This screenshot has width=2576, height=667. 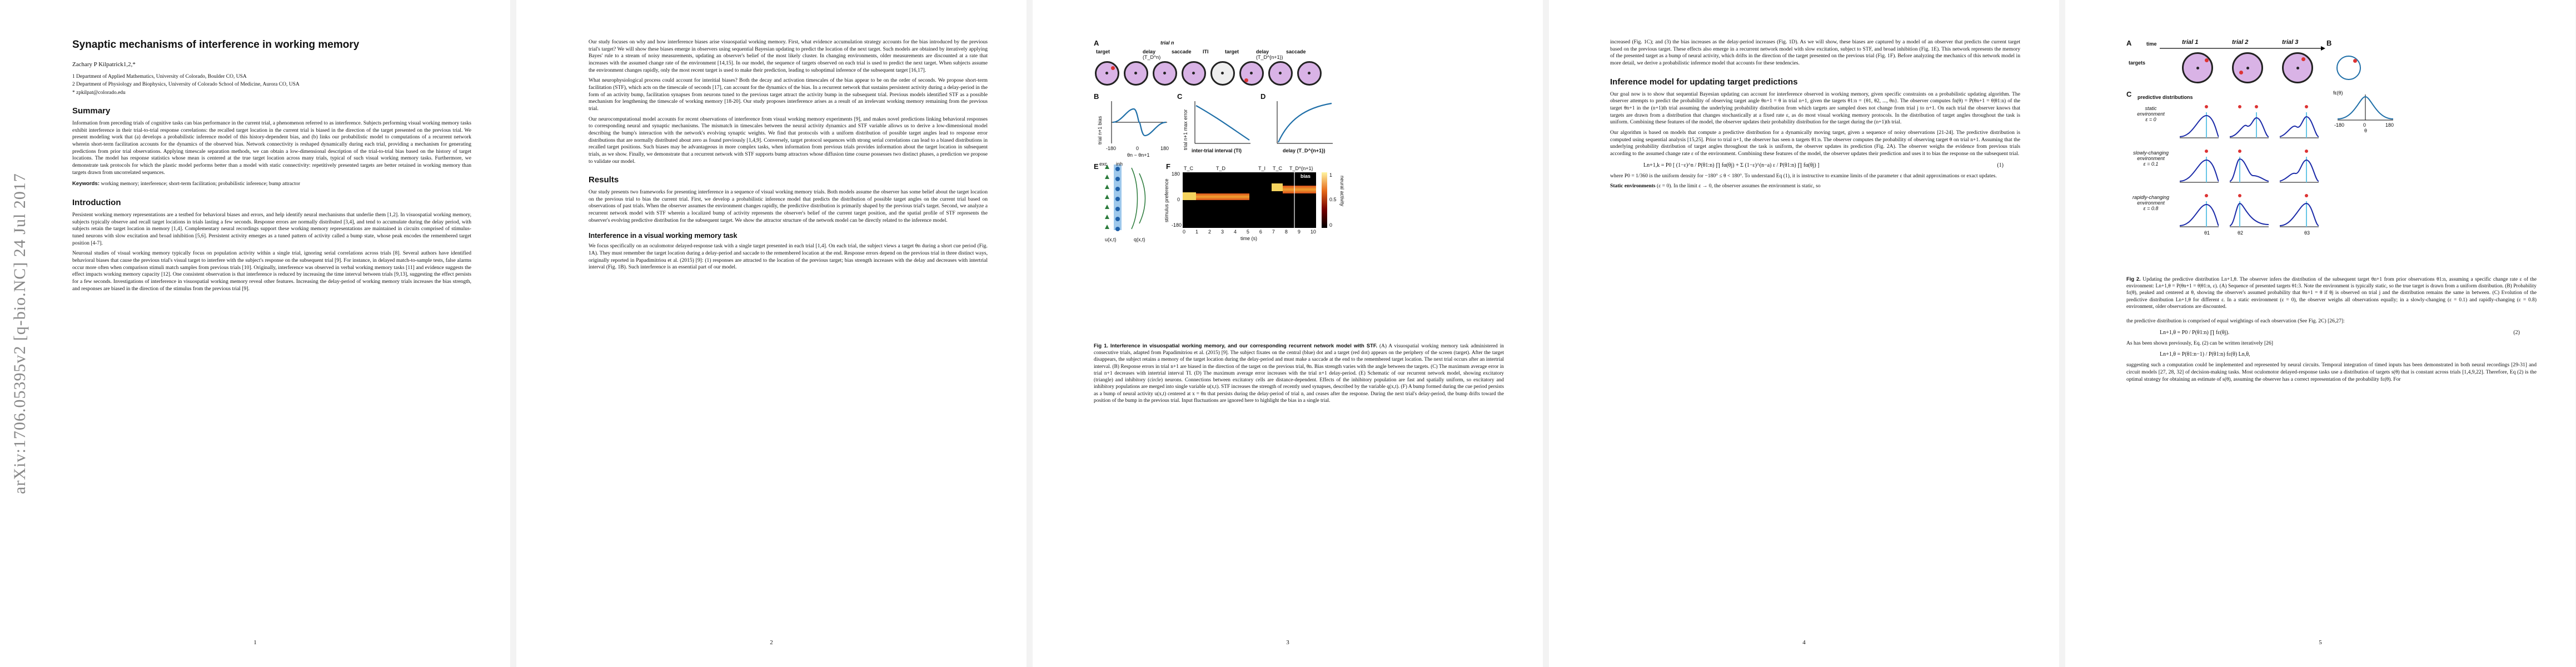 I want to click on b-axis-label: fε(θ), so click(x=2338, y=93).